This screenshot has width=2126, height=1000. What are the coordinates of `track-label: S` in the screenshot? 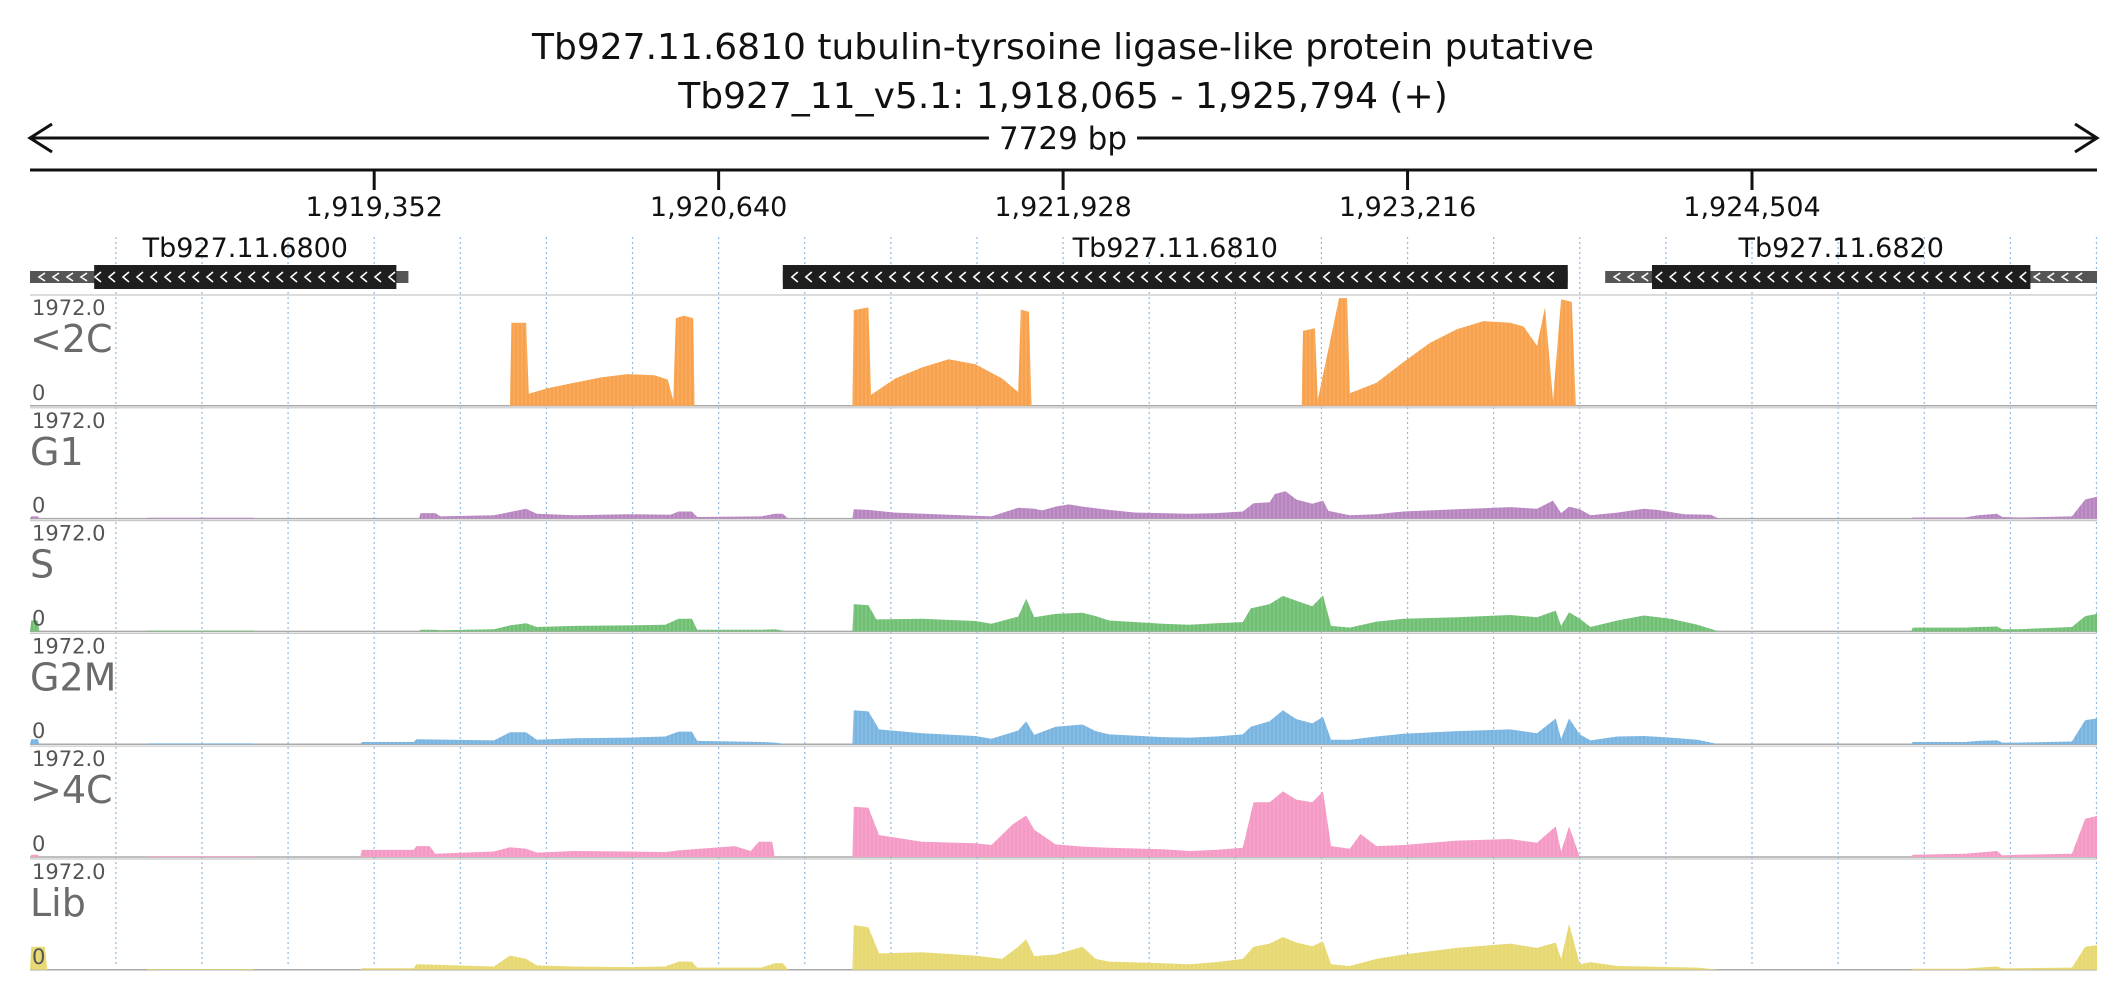 It's located at (42, 565).